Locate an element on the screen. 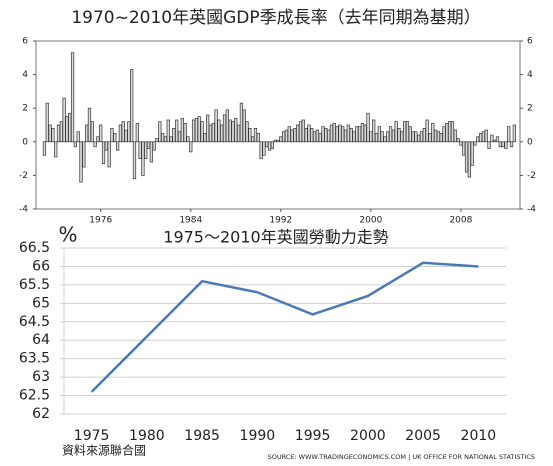 This screenshot has width=553, height=466. x-tick-label: 1975 is located at coordinates (92, 436).